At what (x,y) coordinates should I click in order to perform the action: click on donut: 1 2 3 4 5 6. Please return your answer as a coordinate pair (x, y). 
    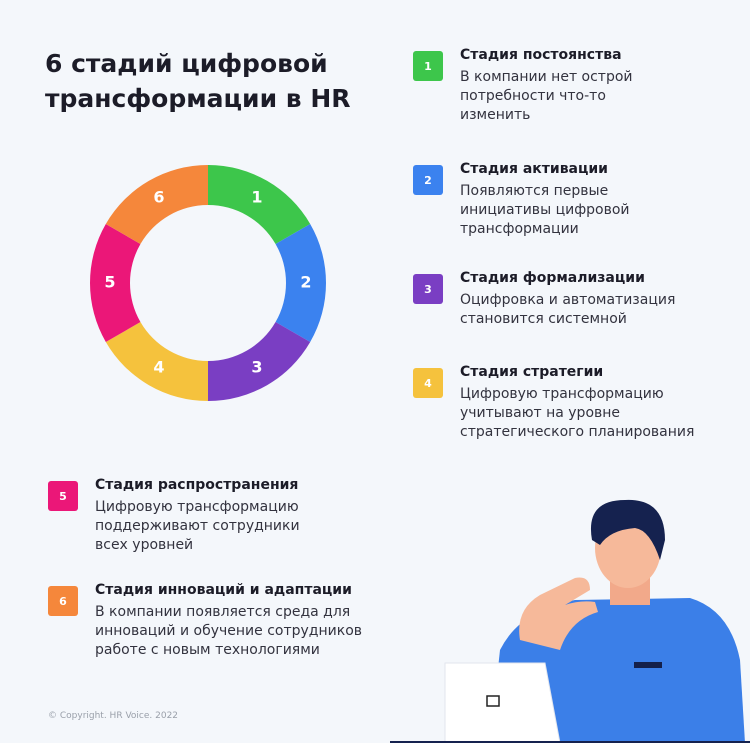
    Looking at the image, I should click on (208, 283).